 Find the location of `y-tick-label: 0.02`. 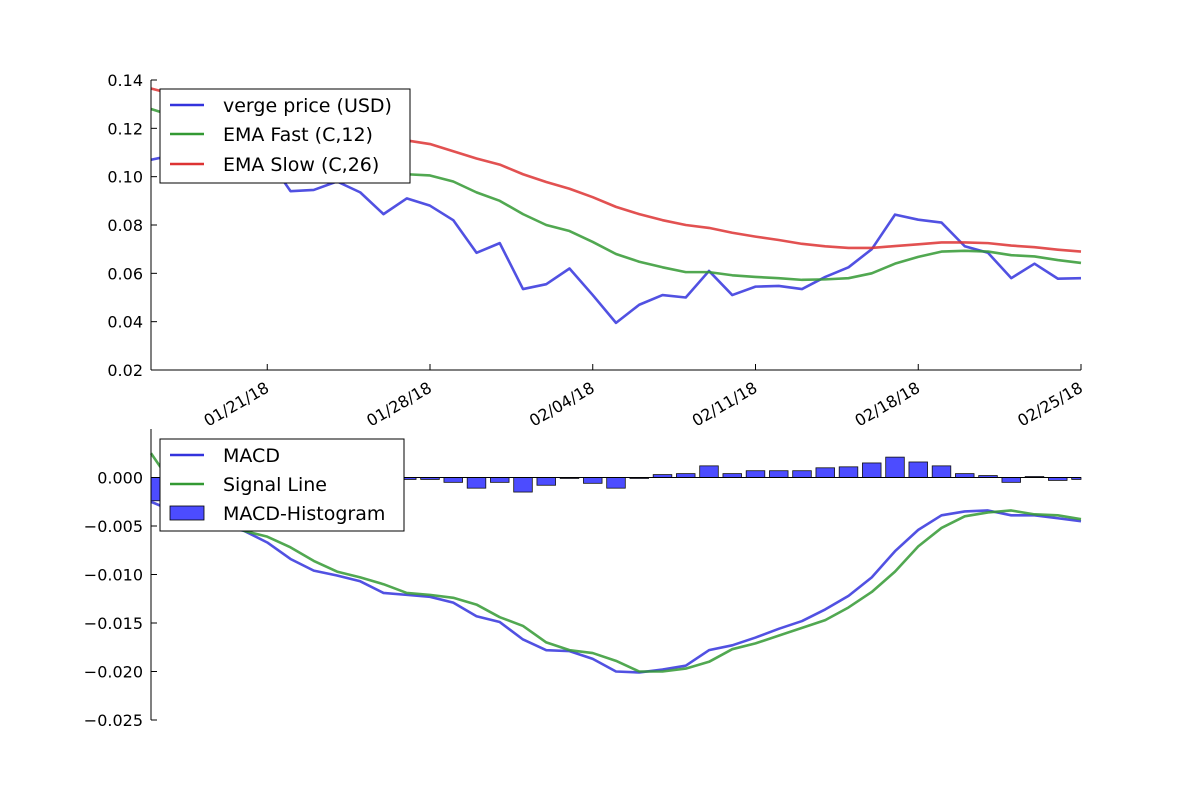

y-tick-label: 0.02 is located at coordinates (125, 370).